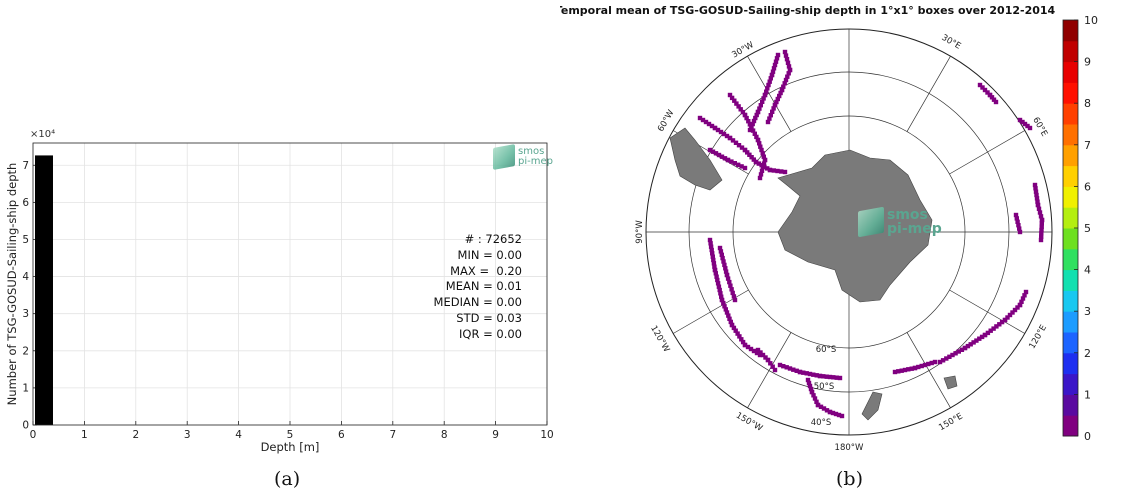 This screenshot has height=501, width=1127. Describe the element at coordinates (392, 435) in the screenshot. I see `x-tick-label: 7` at that location.